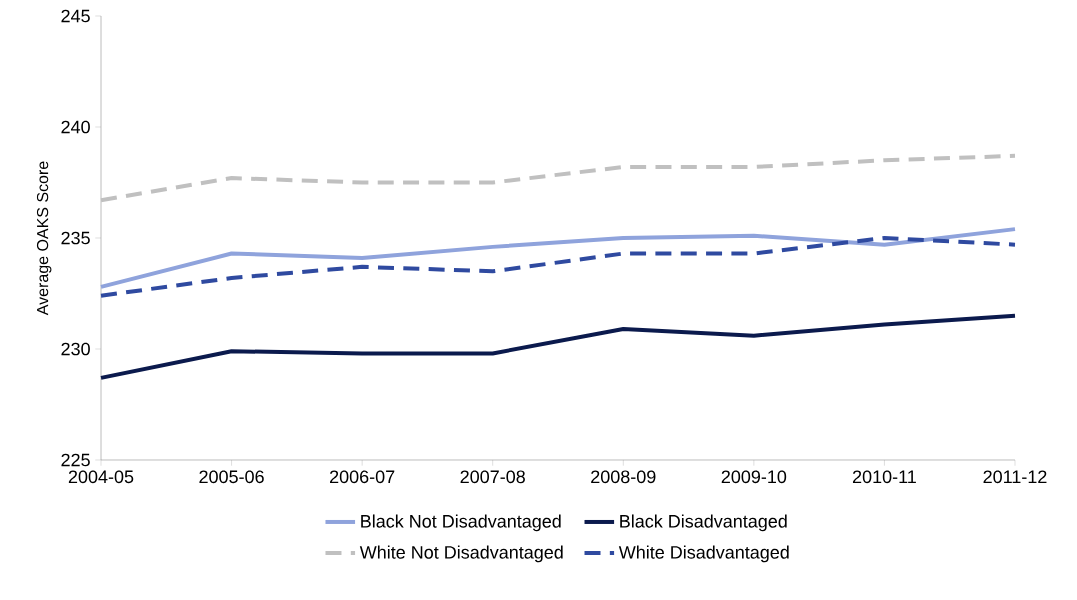 Image resolution: width=1077 pixels, height=600 pixels. I want to click on y-tick-label: 240, so click(75, 127).